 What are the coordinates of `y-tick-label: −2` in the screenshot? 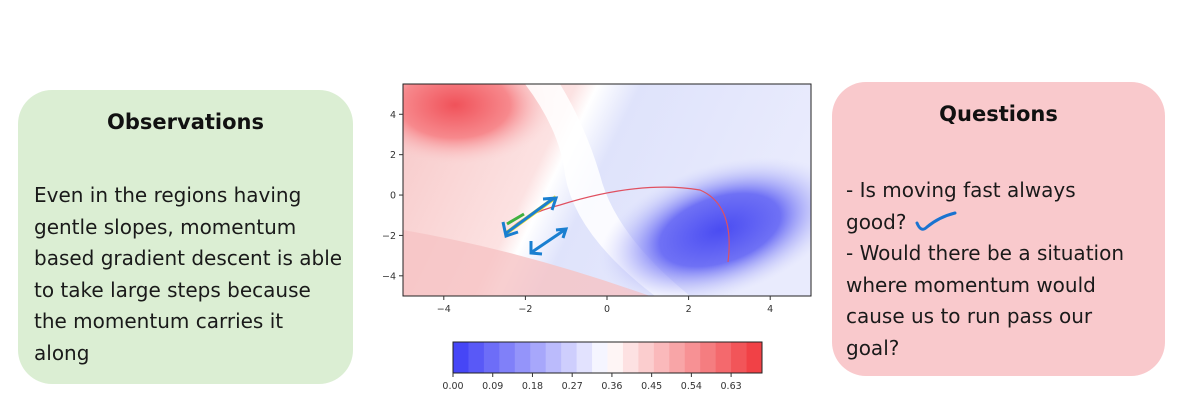 It's located at (389, 236).